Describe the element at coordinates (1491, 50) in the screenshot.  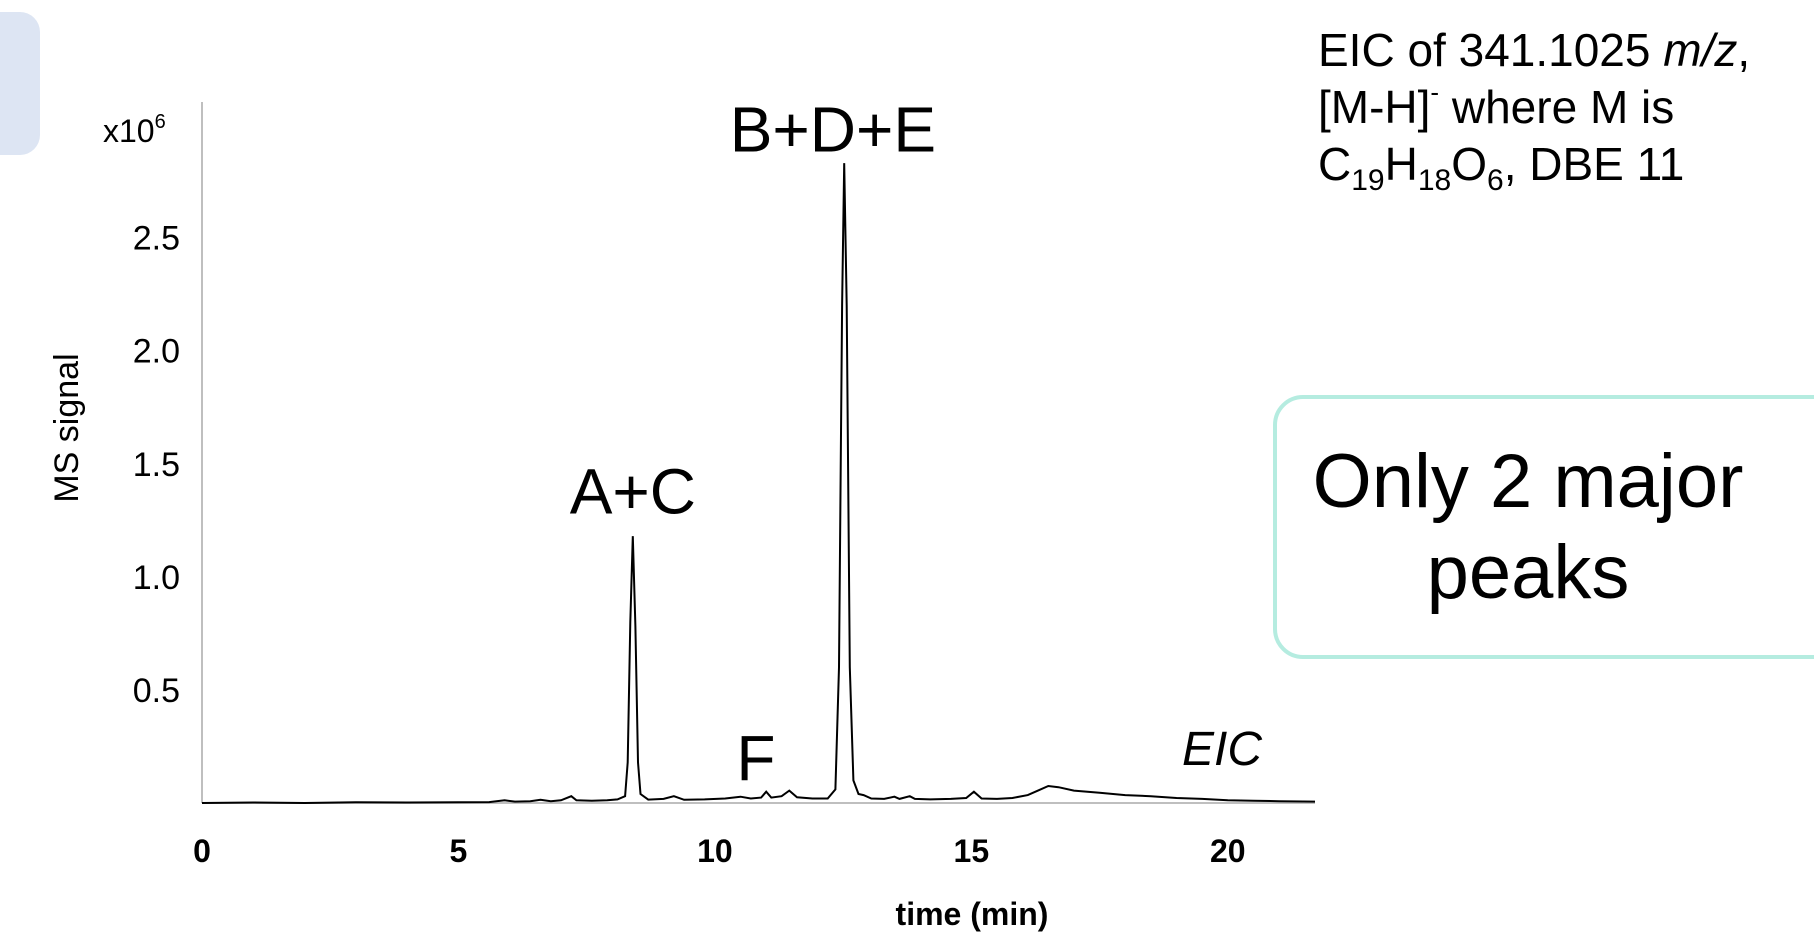
I see `description-mz-value: EIC of 341.1025` at that location.